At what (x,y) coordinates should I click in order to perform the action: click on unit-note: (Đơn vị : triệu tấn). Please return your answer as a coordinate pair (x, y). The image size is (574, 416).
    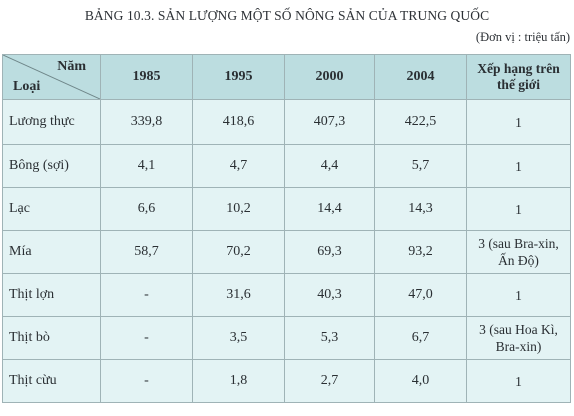
    Looking at the image, I should click on (522, 37).